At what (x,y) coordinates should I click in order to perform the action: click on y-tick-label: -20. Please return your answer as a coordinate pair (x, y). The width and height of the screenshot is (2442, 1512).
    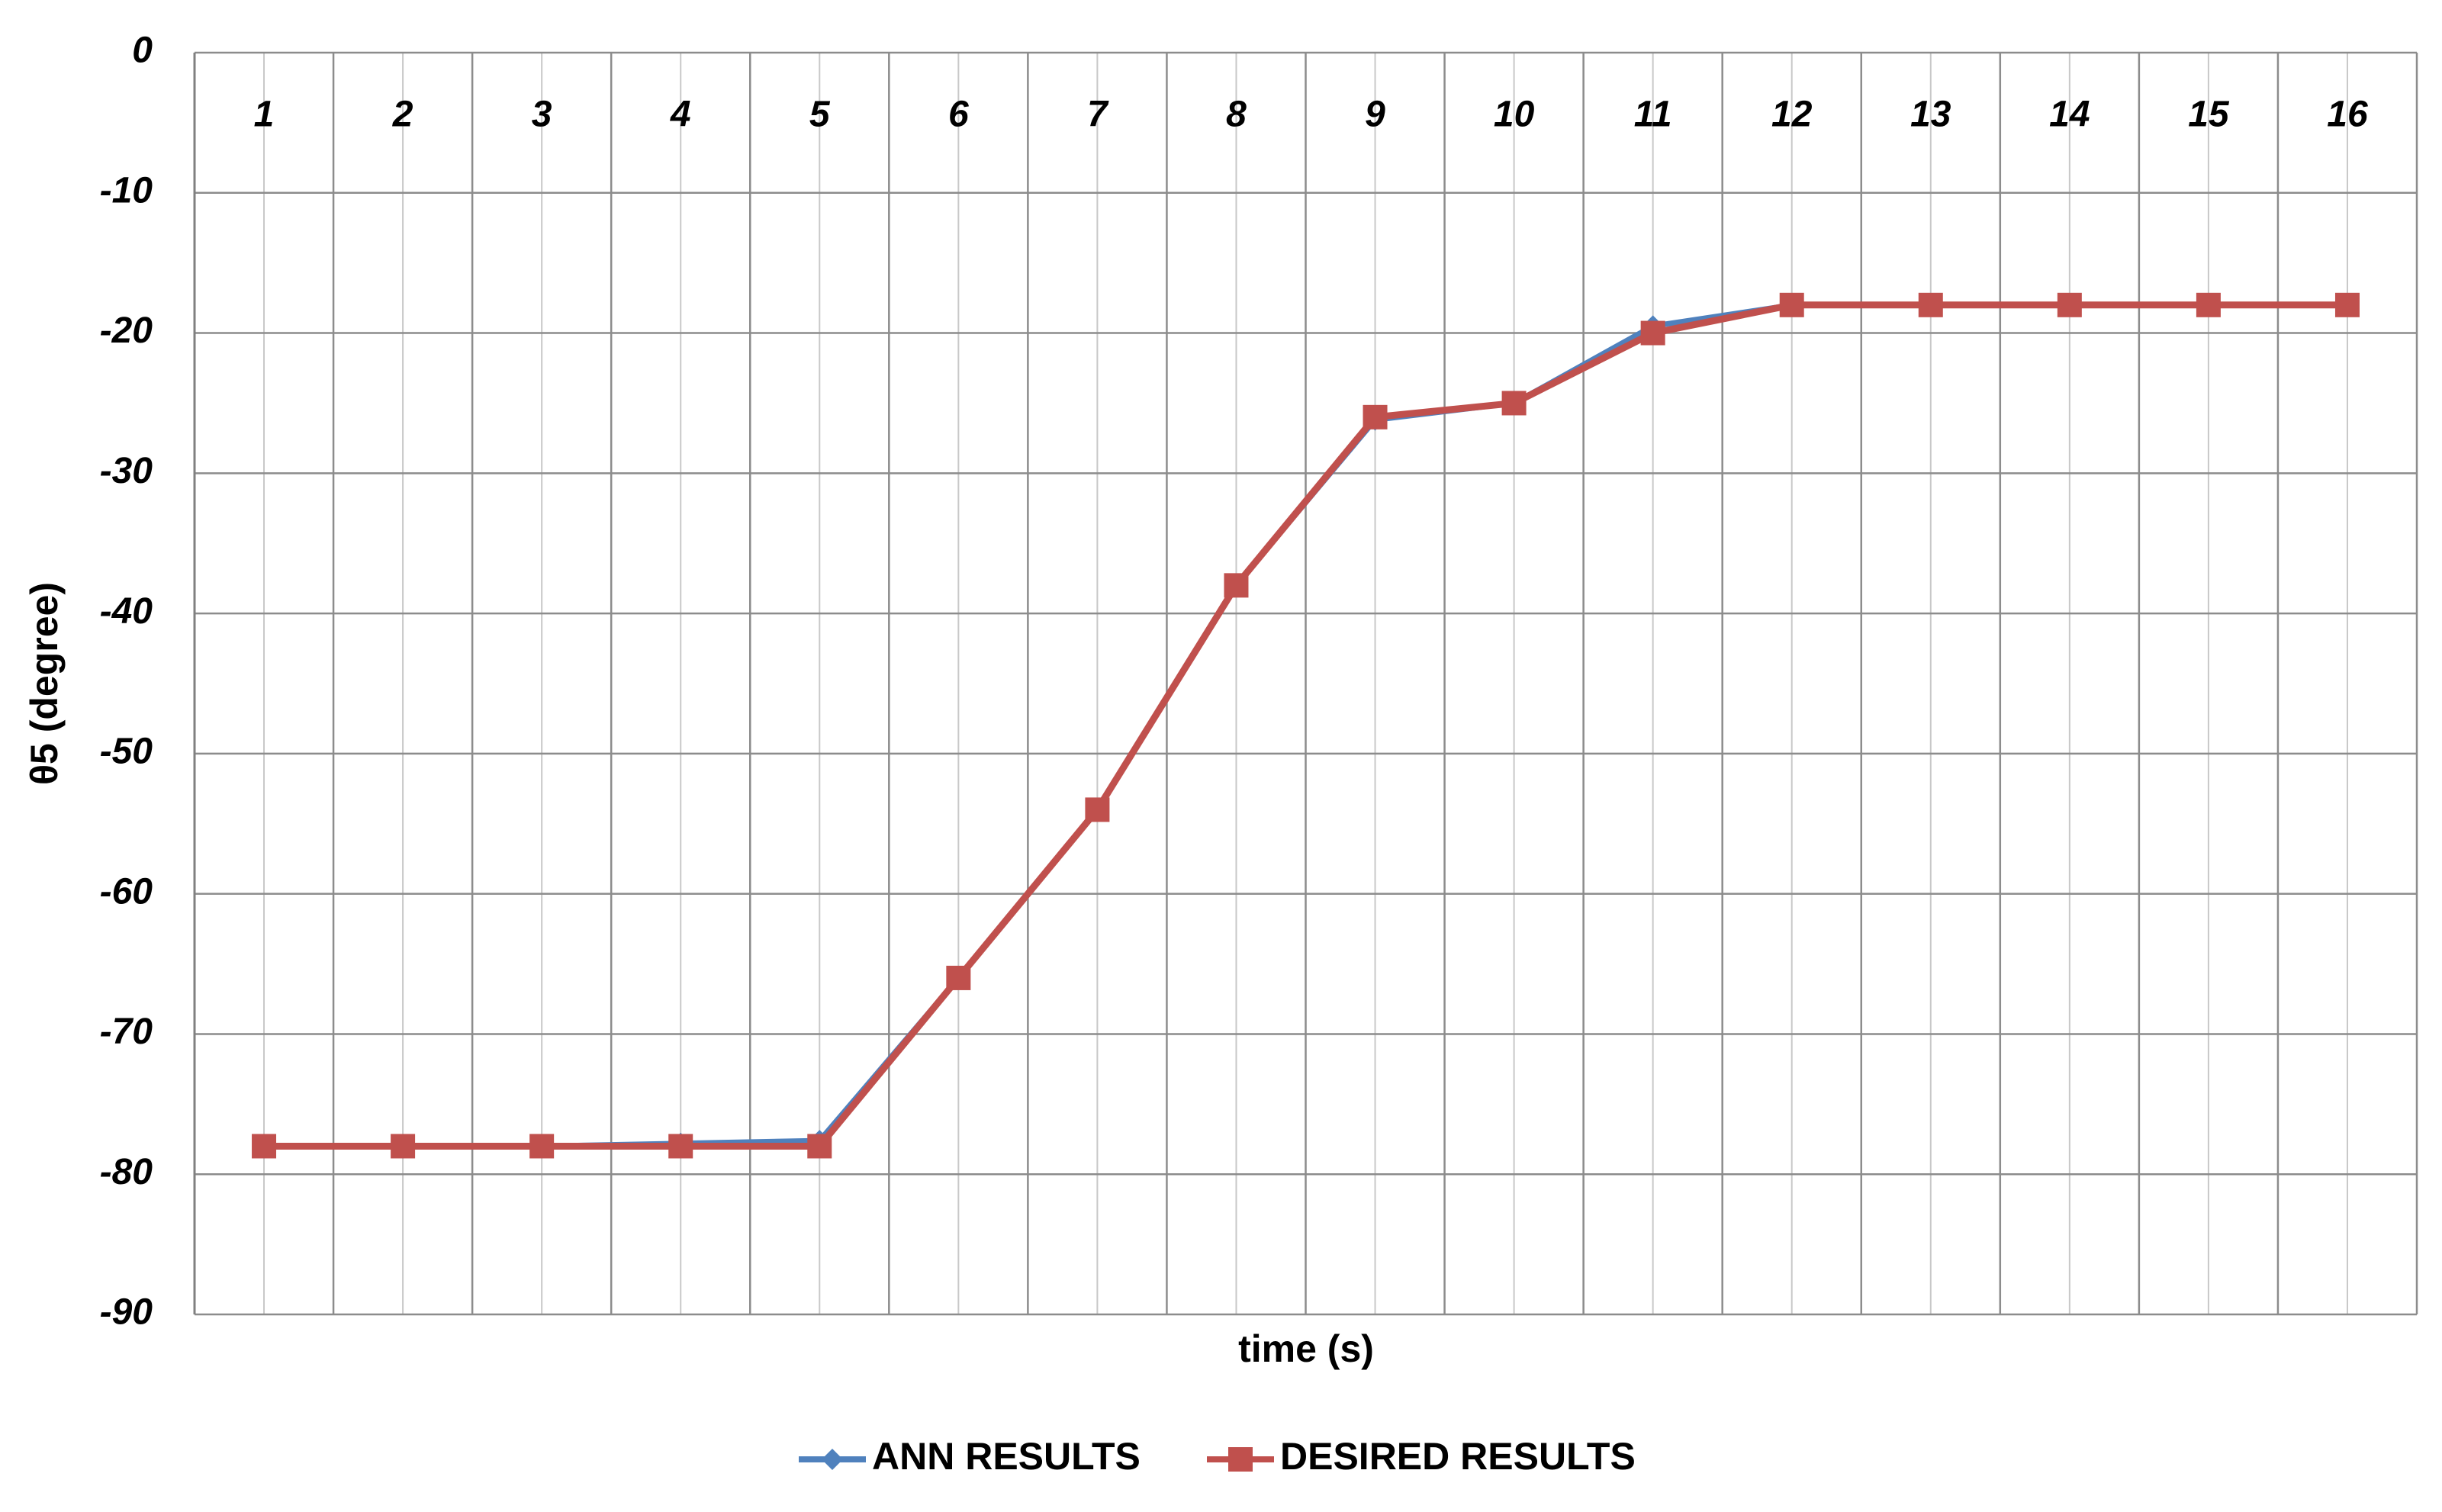
    Looking at the image, I should click on (126, 331).